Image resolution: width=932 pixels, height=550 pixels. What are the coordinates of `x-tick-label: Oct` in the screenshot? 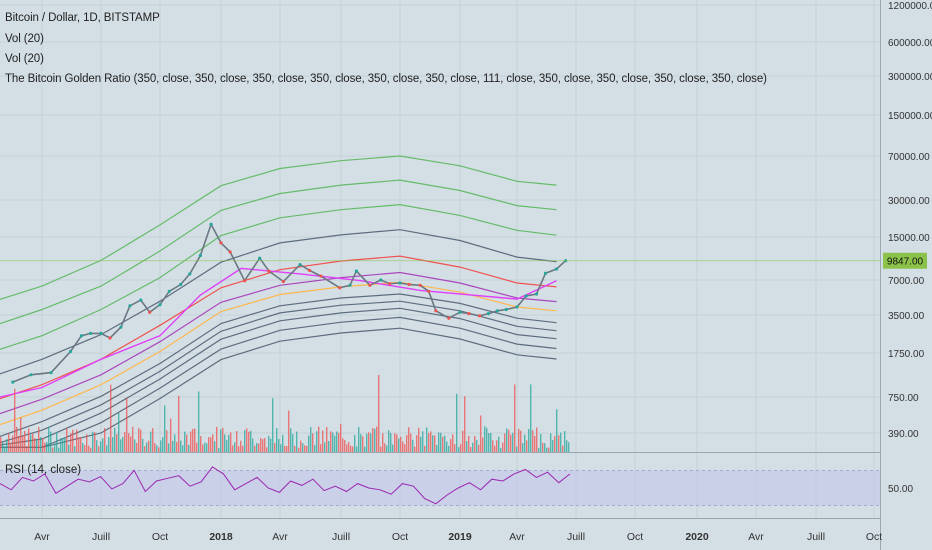 It's located at (635, 537).